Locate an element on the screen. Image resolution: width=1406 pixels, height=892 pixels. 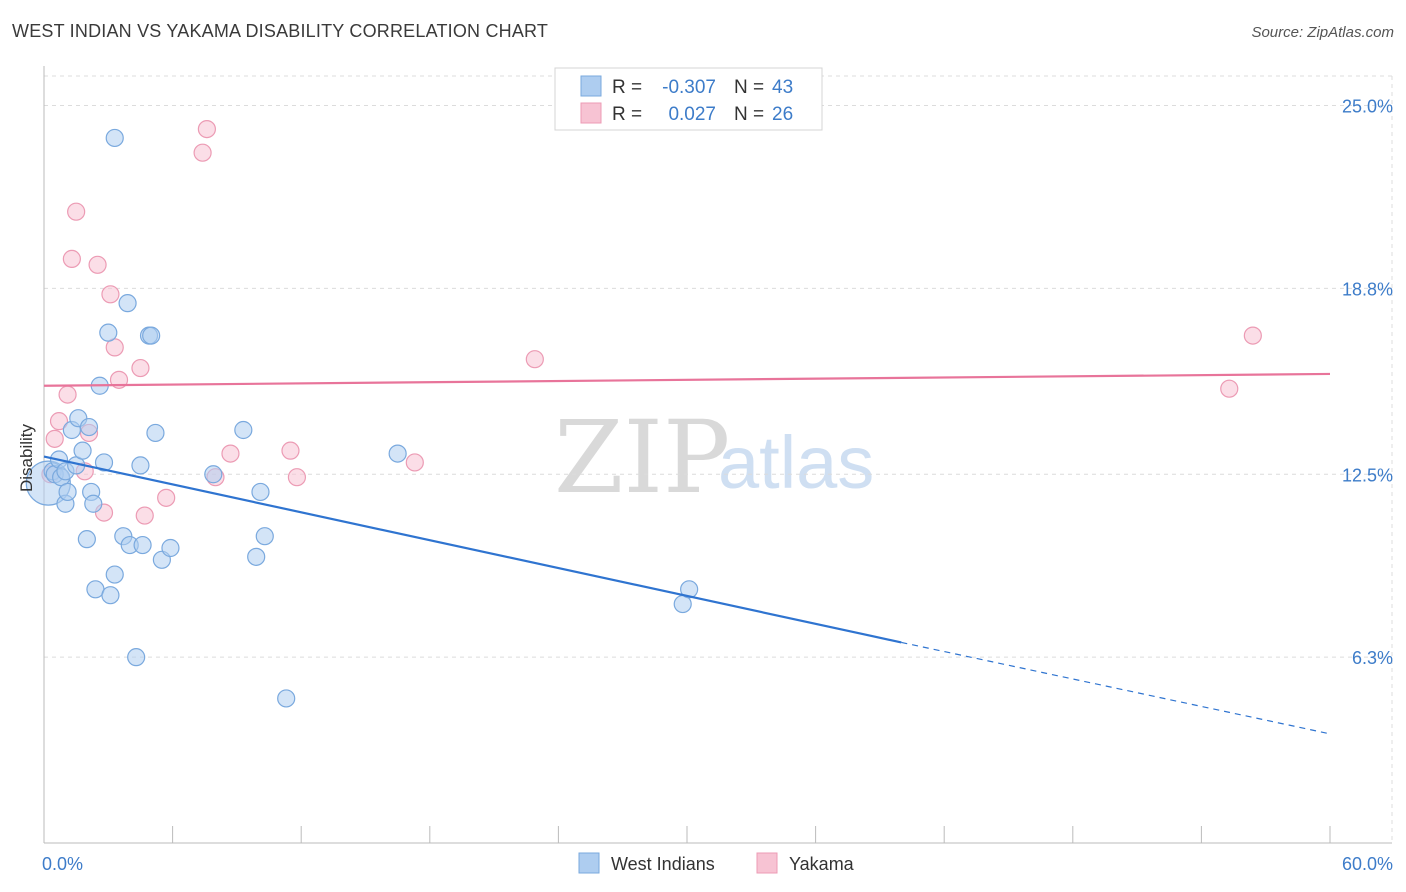
west-indians-trend-extrapolation is located at coordinates (1116, 688).